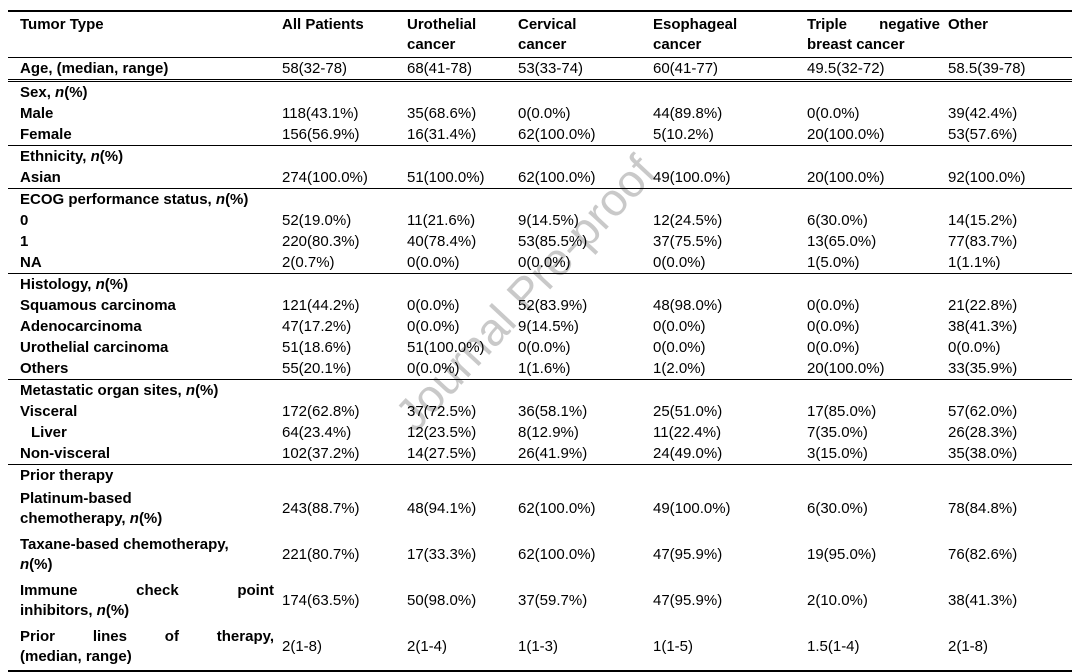 The height and width of the screenshot is (672, 1080). I want to click on cell-value: 102(37.2%), so click(344, 454).